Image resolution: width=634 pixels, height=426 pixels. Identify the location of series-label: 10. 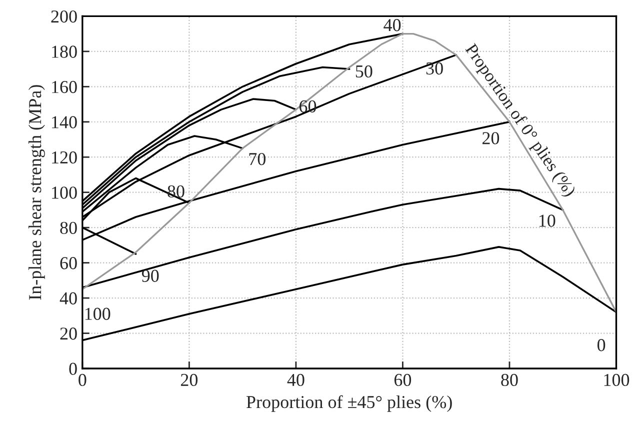
(547, 220).